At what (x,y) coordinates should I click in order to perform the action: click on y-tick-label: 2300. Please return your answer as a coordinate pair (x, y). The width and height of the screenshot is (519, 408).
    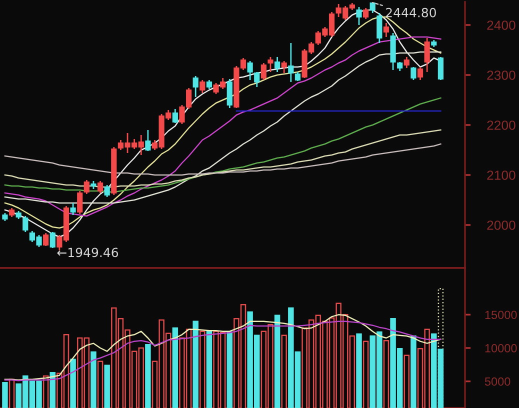
    Looking at the image, I should click on (501, 75).